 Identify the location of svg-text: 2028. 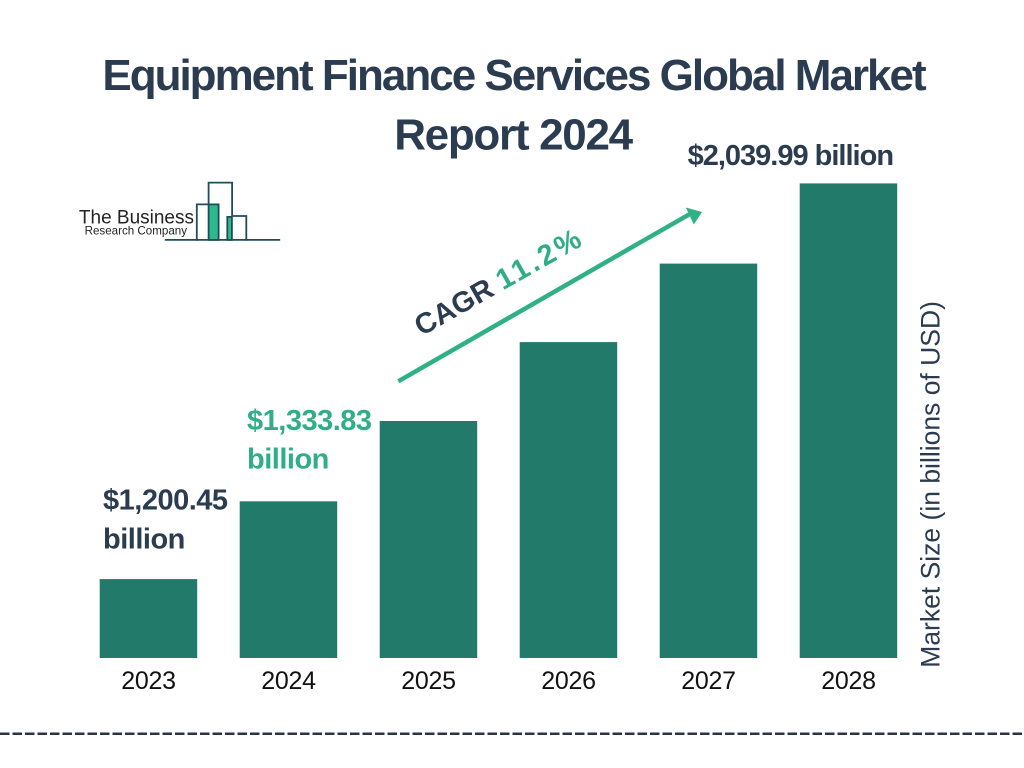
(848, 681).